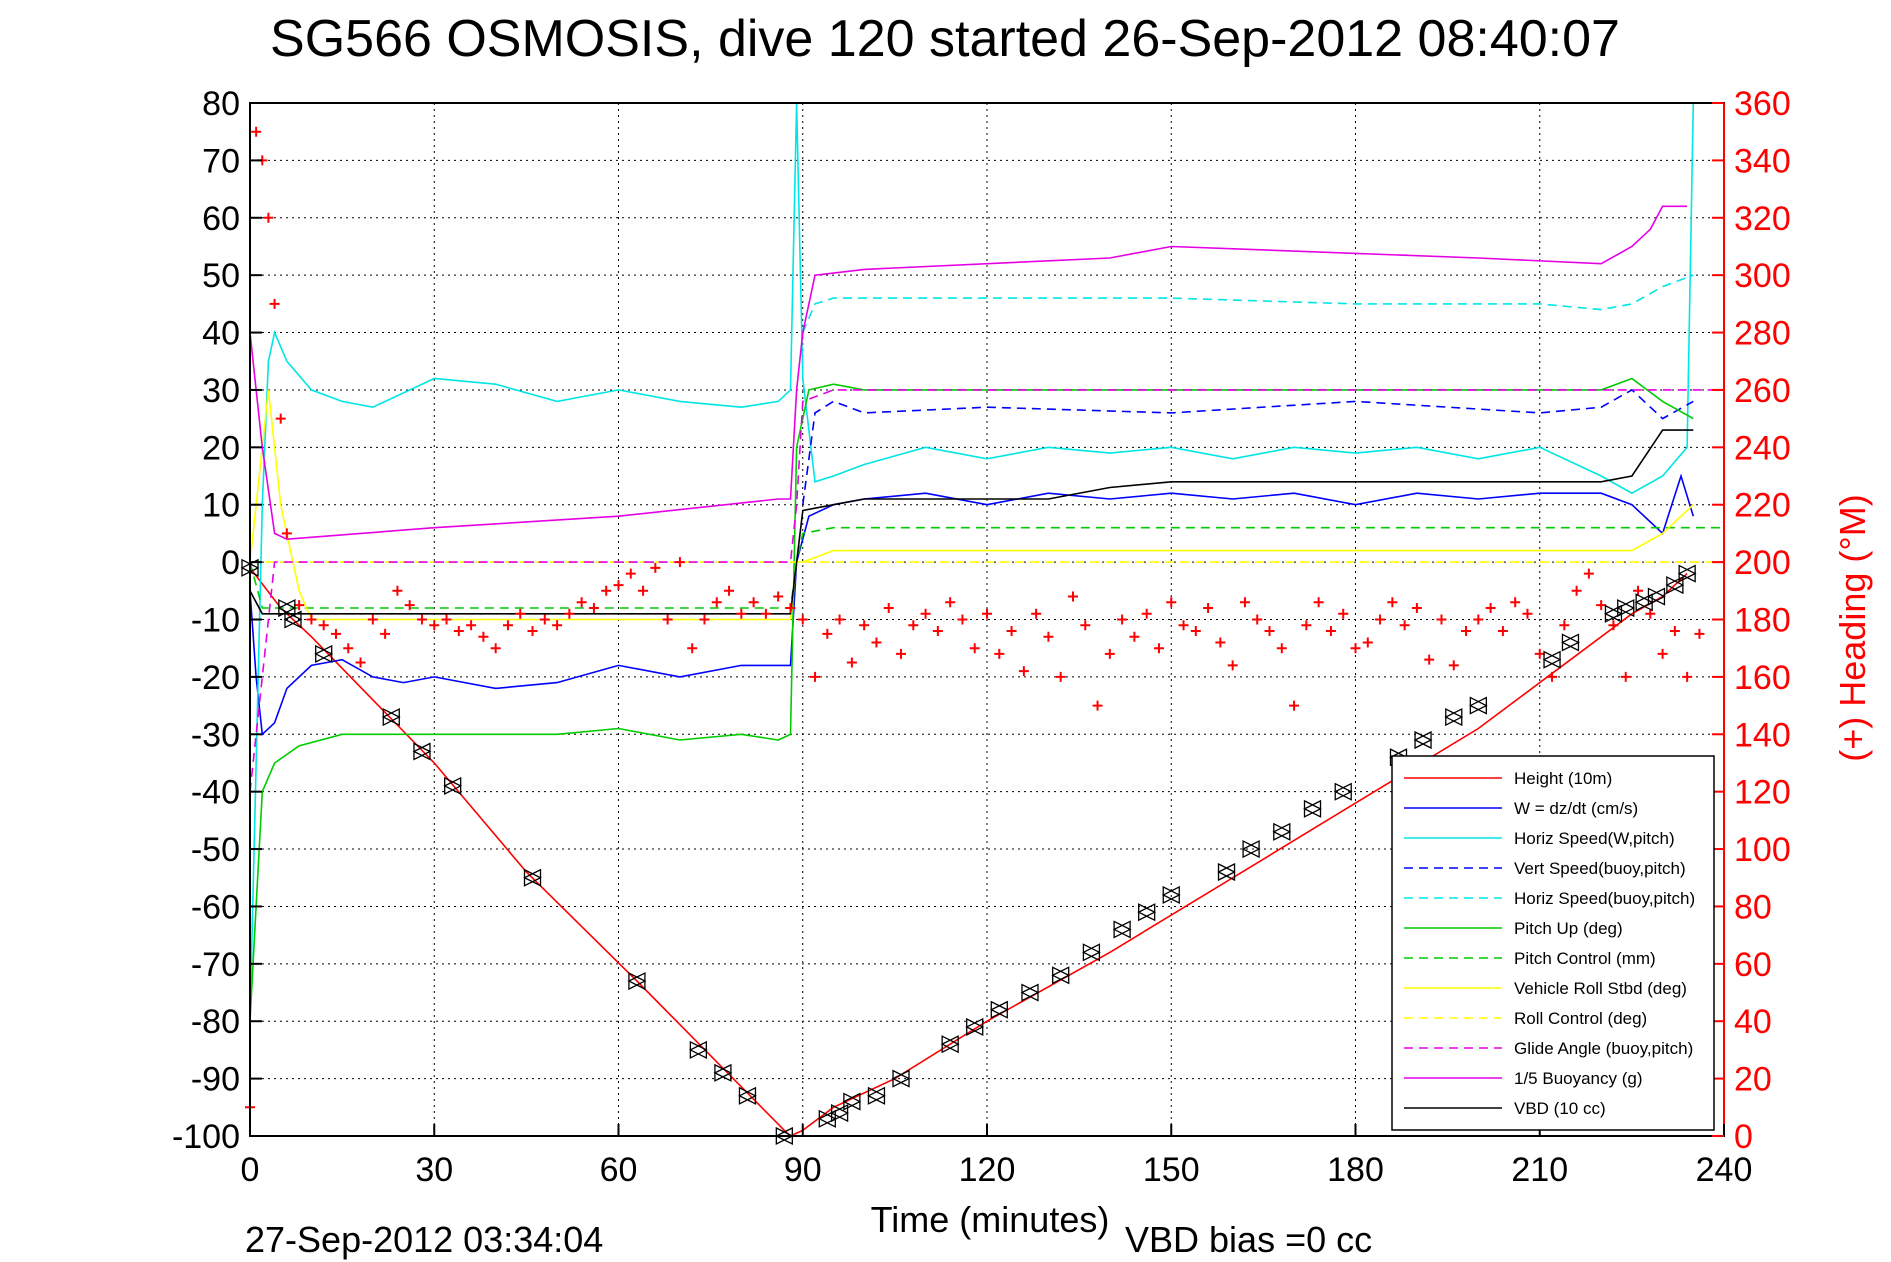  Describe the element at coordinates (215, 621) in the screenshot. I see `y-tick-label-9: -10` at that location.